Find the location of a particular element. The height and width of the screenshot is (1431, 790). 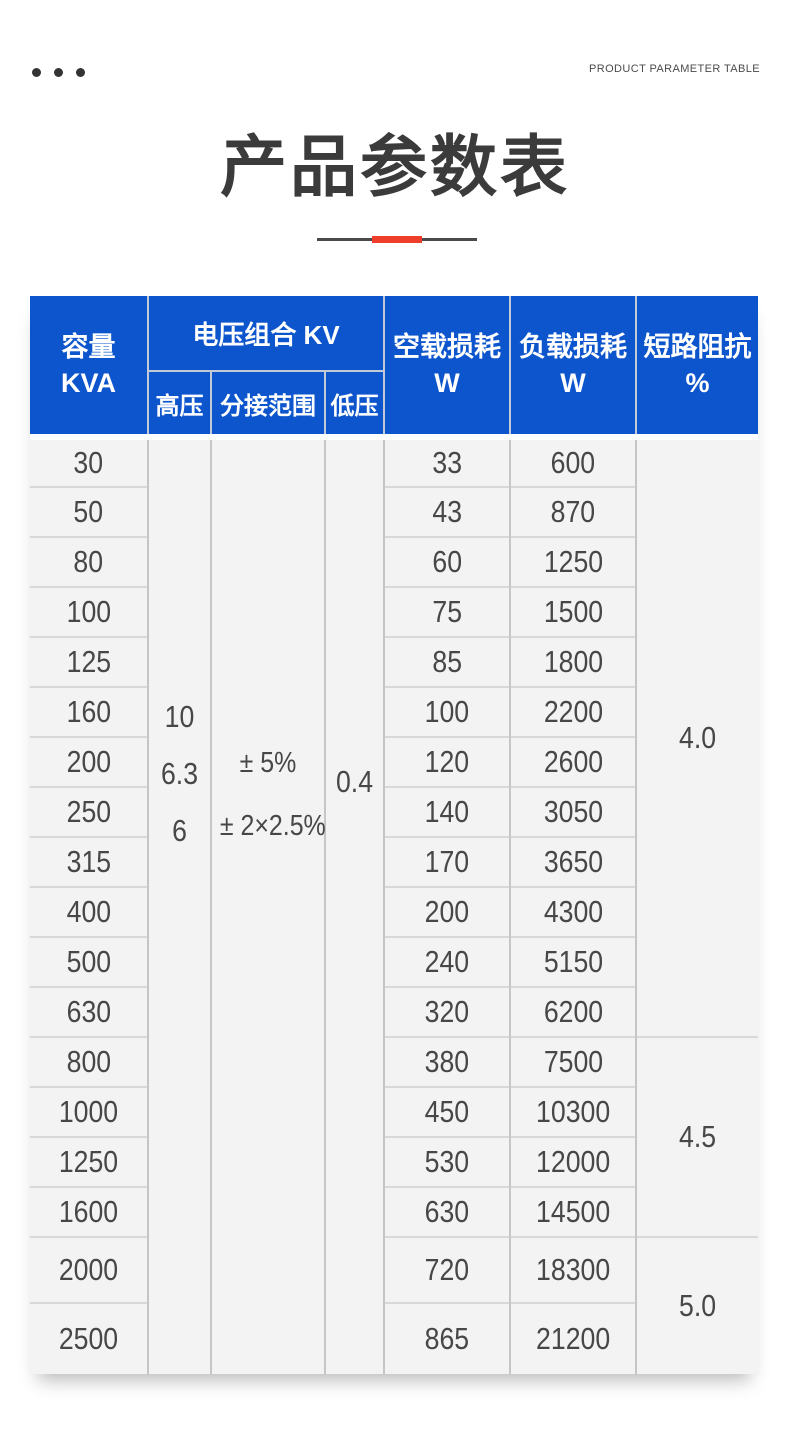

load-loss-cell: 12000 is located at coordinates (572, 1161).